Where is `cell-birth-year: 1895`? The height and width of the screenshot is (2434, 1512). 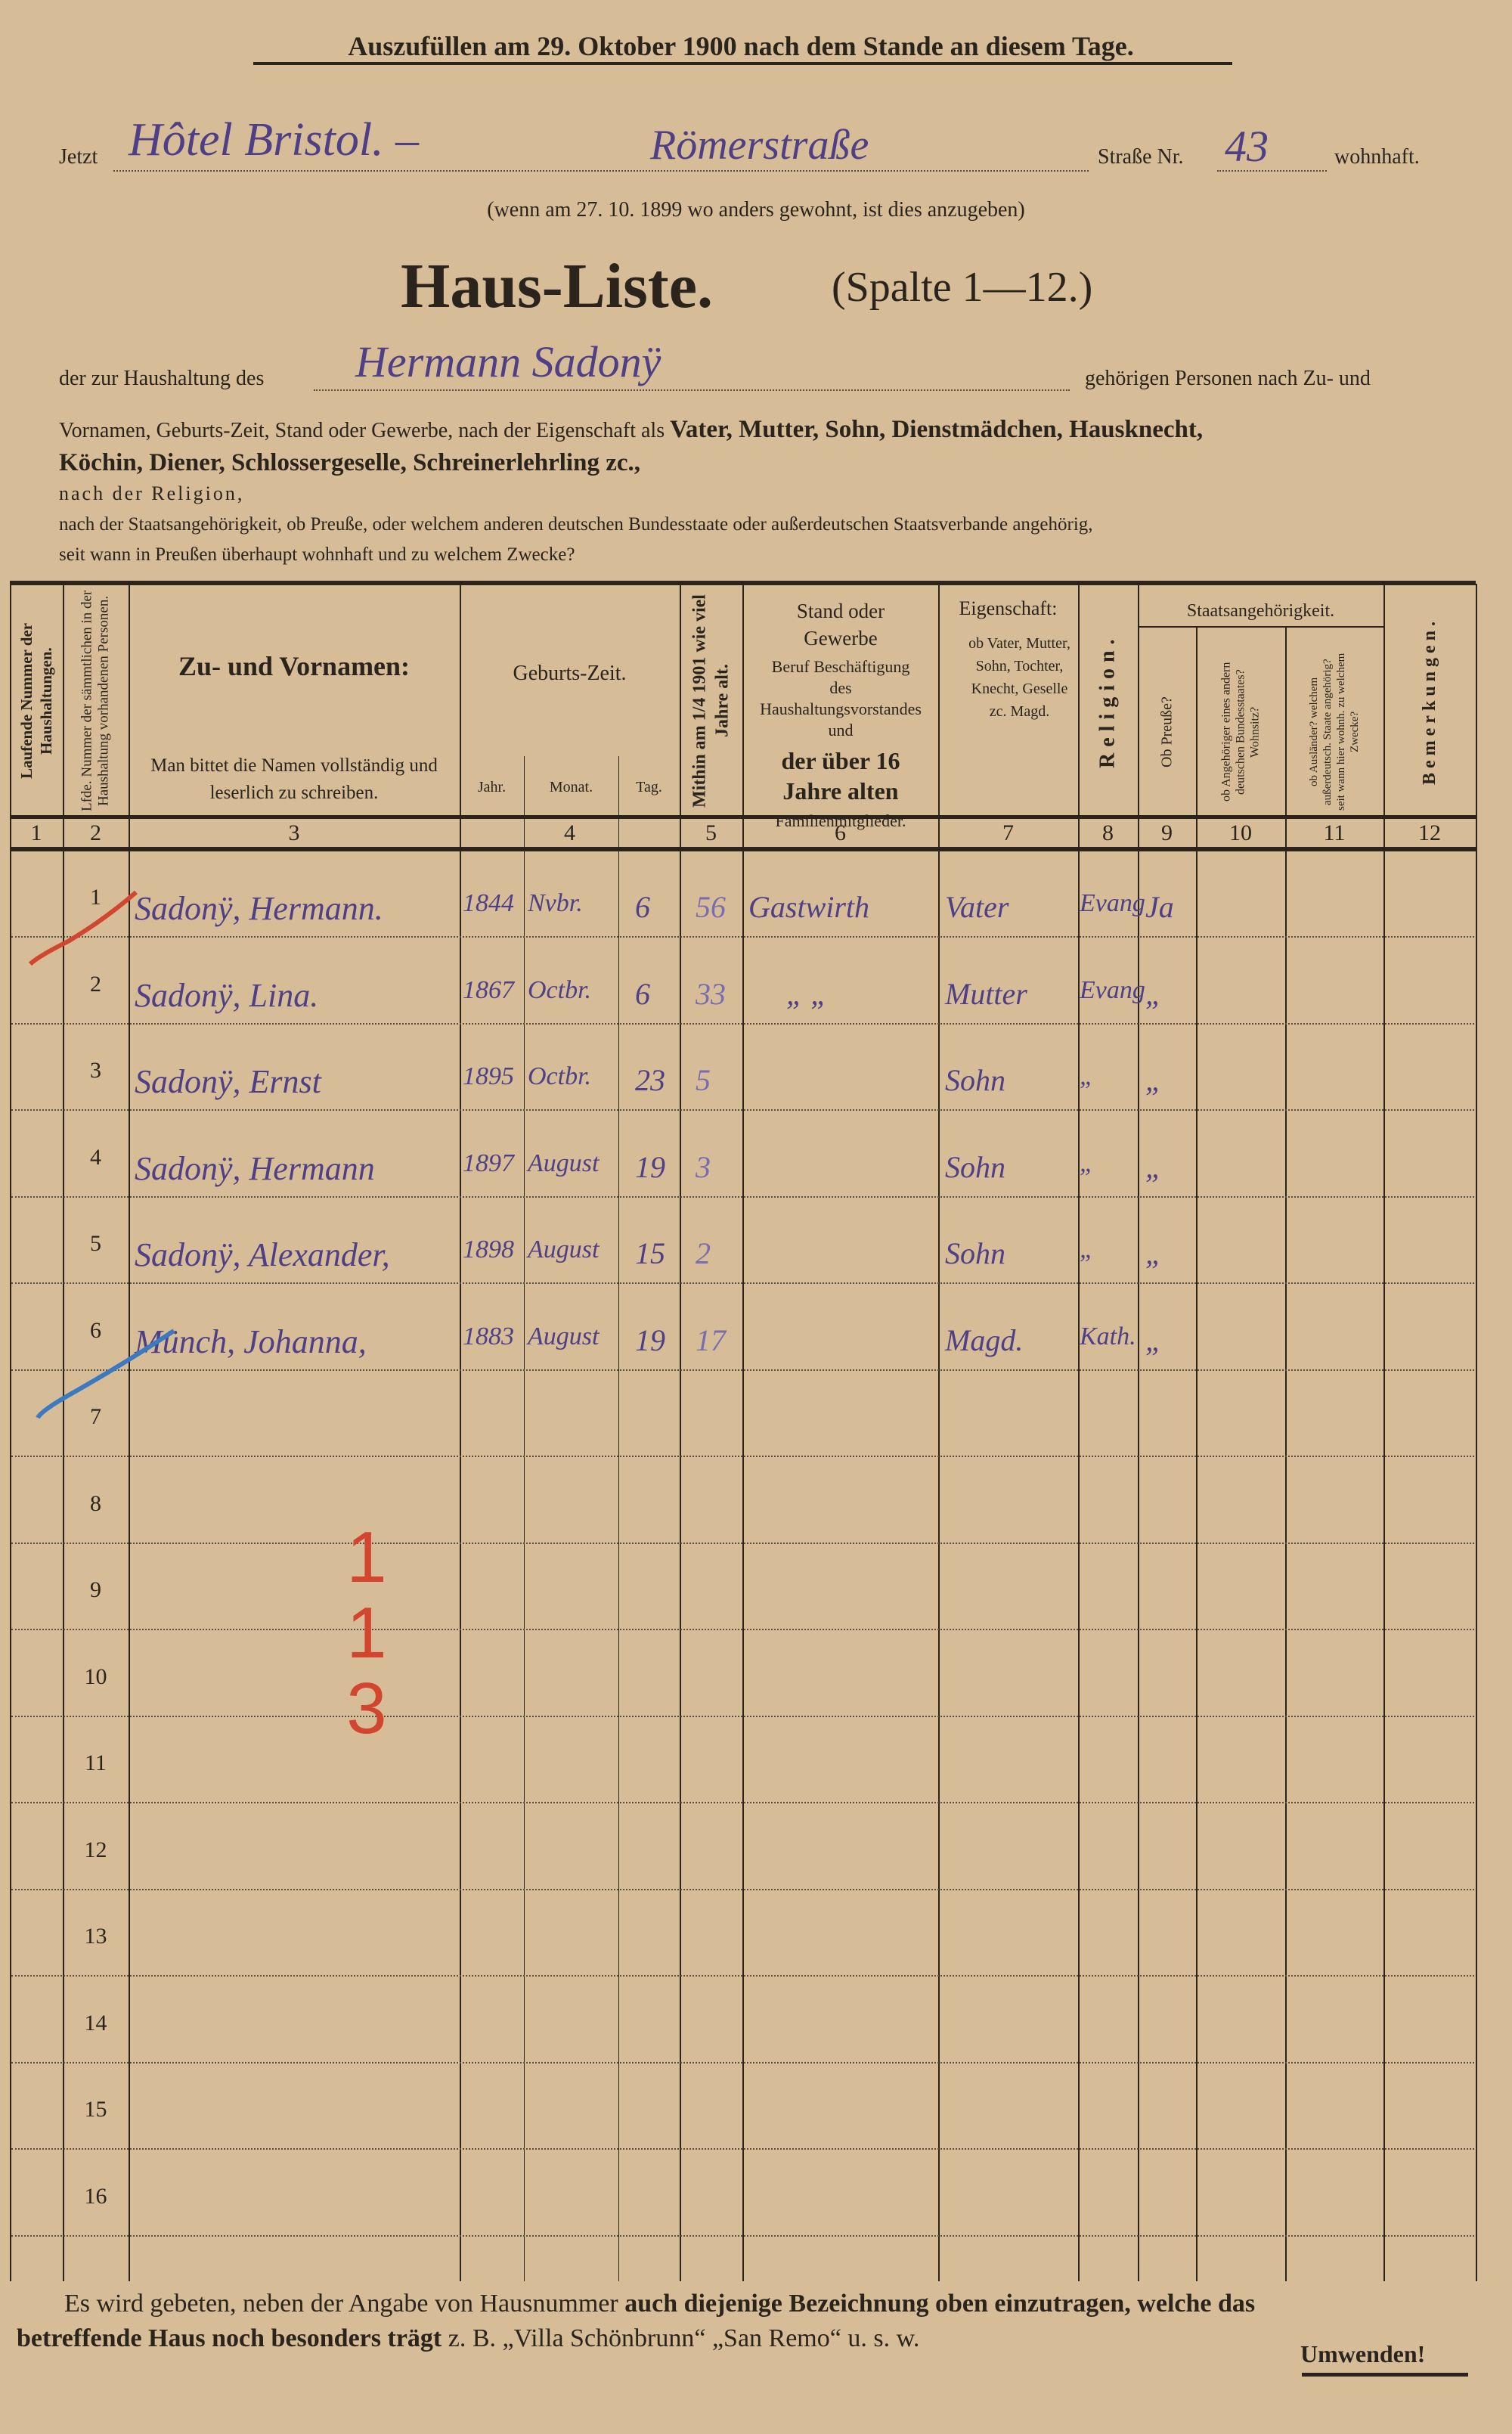 cell-birth-year: 1895 is located at coordinates (488, 1076).